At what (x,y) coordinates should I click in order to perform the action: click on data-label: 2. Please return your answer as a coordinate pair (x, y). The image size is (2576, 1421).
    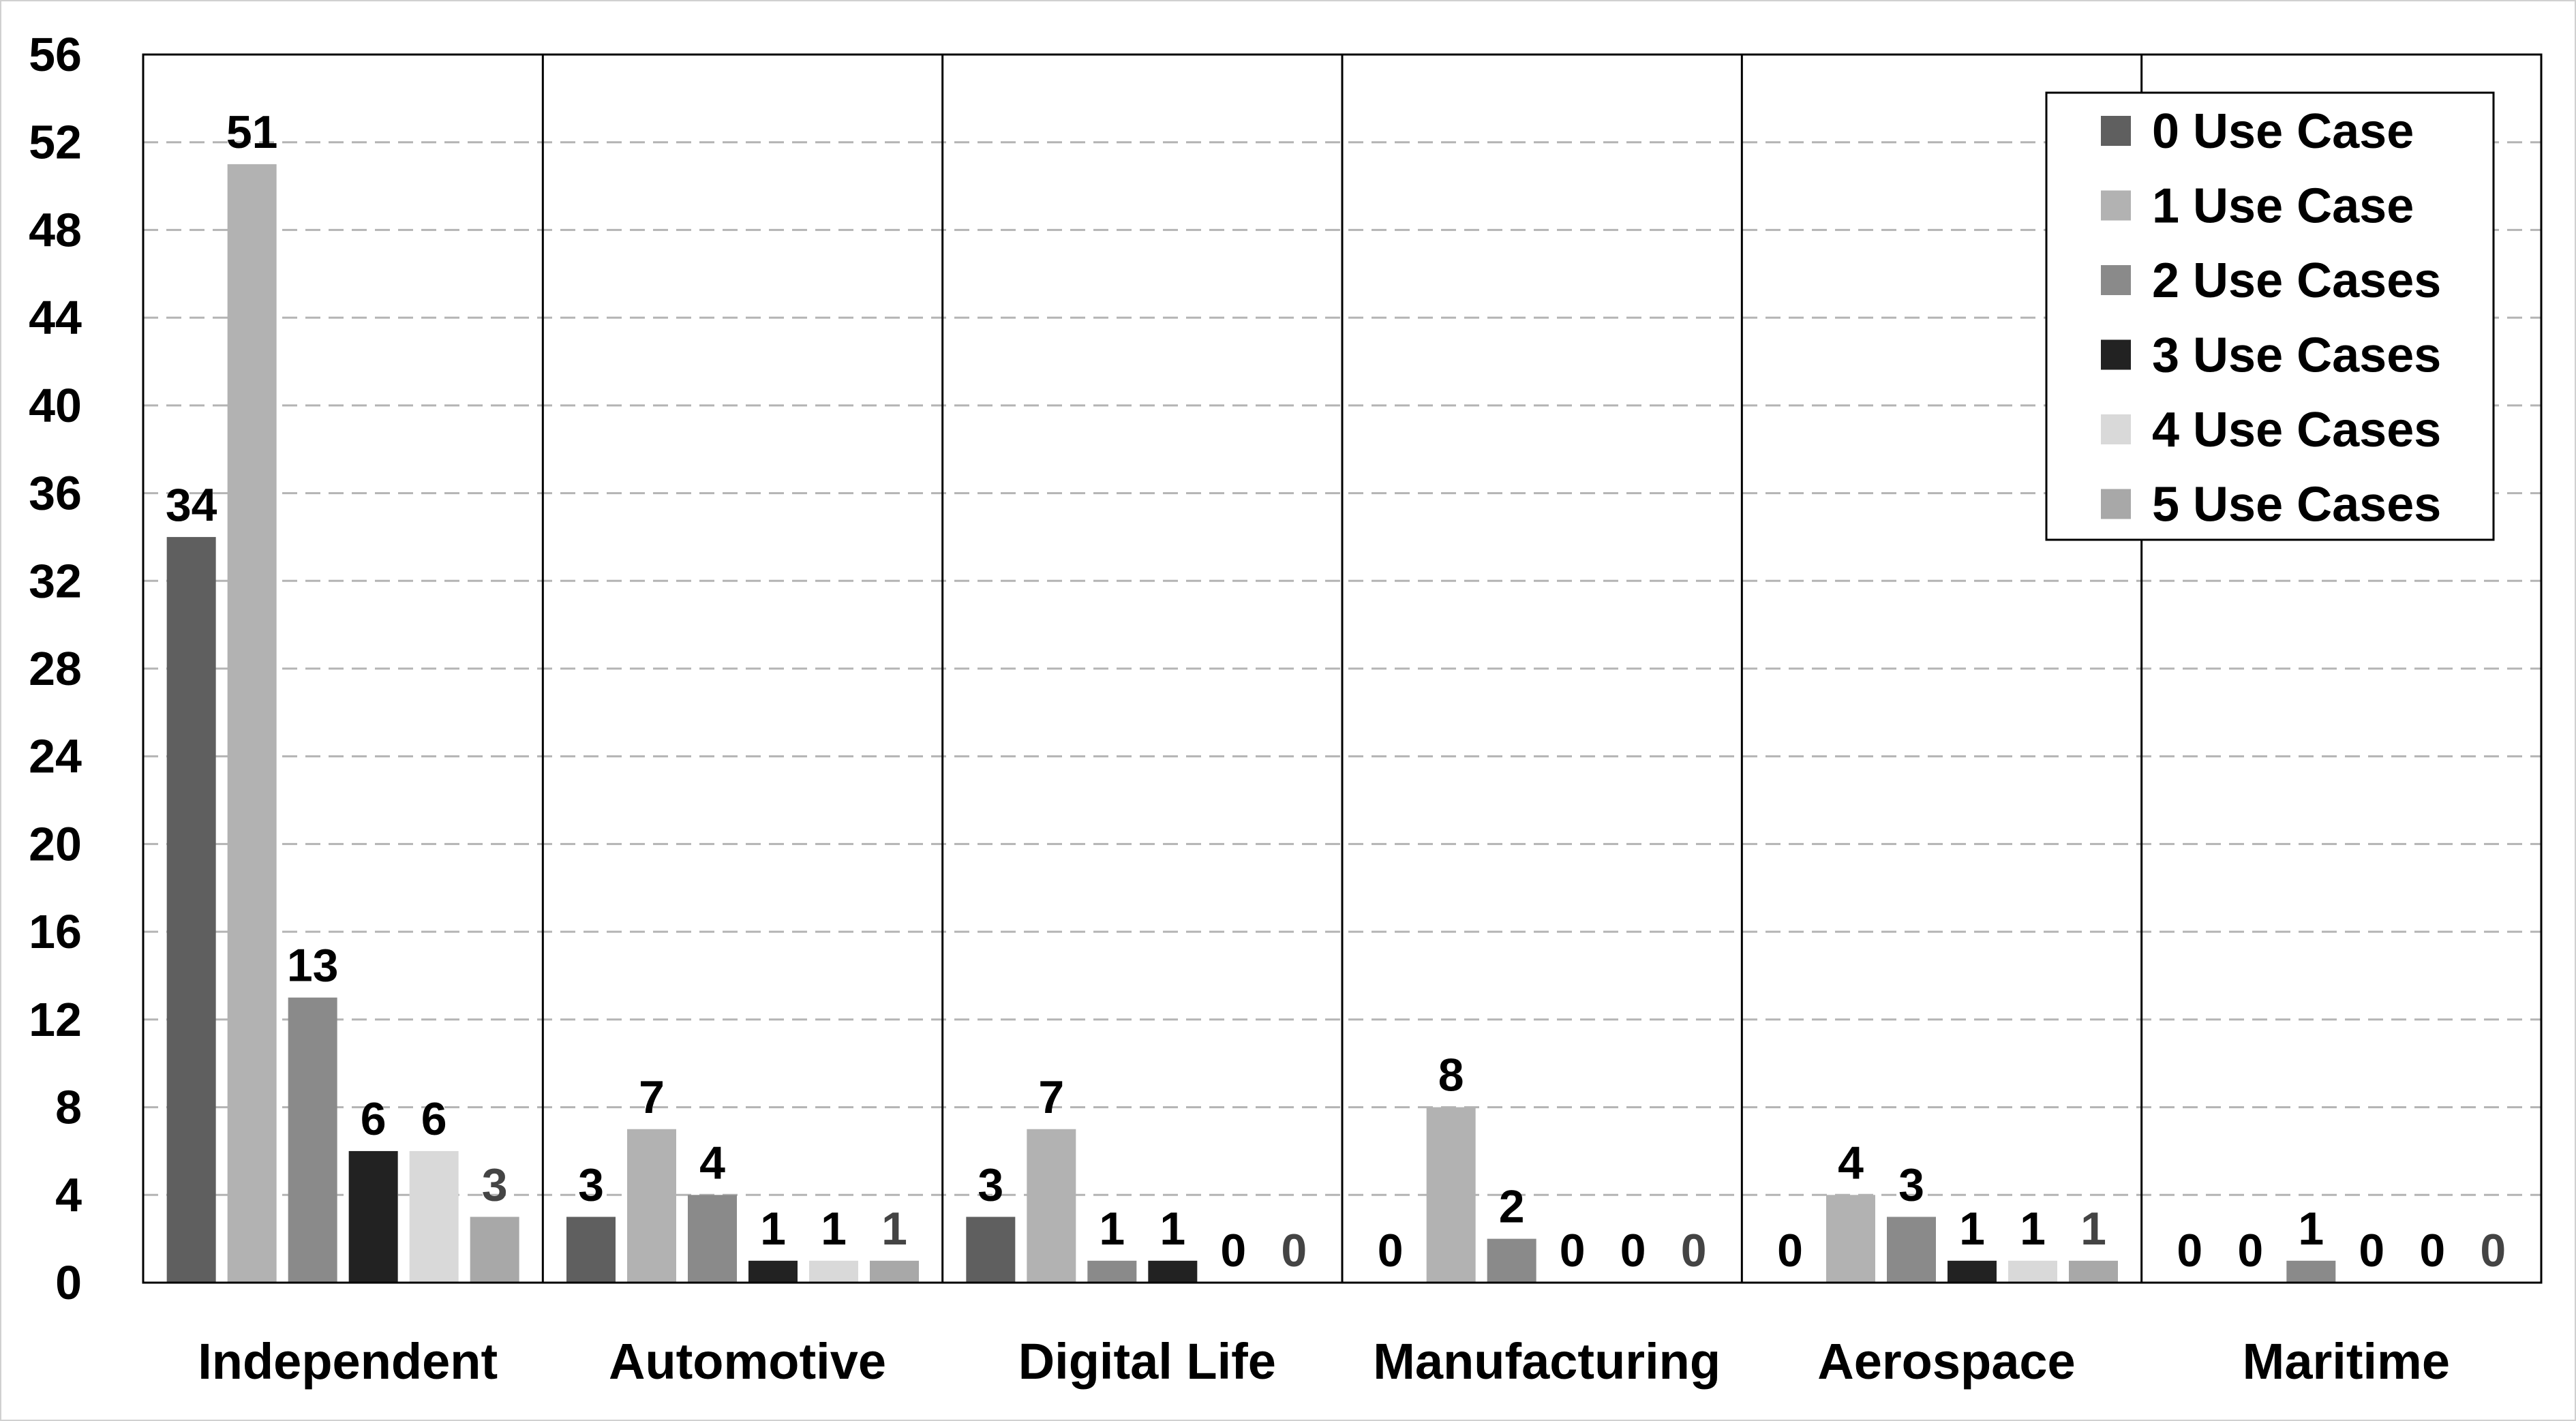
    Looking at the image, I should click on (1512, 1207).